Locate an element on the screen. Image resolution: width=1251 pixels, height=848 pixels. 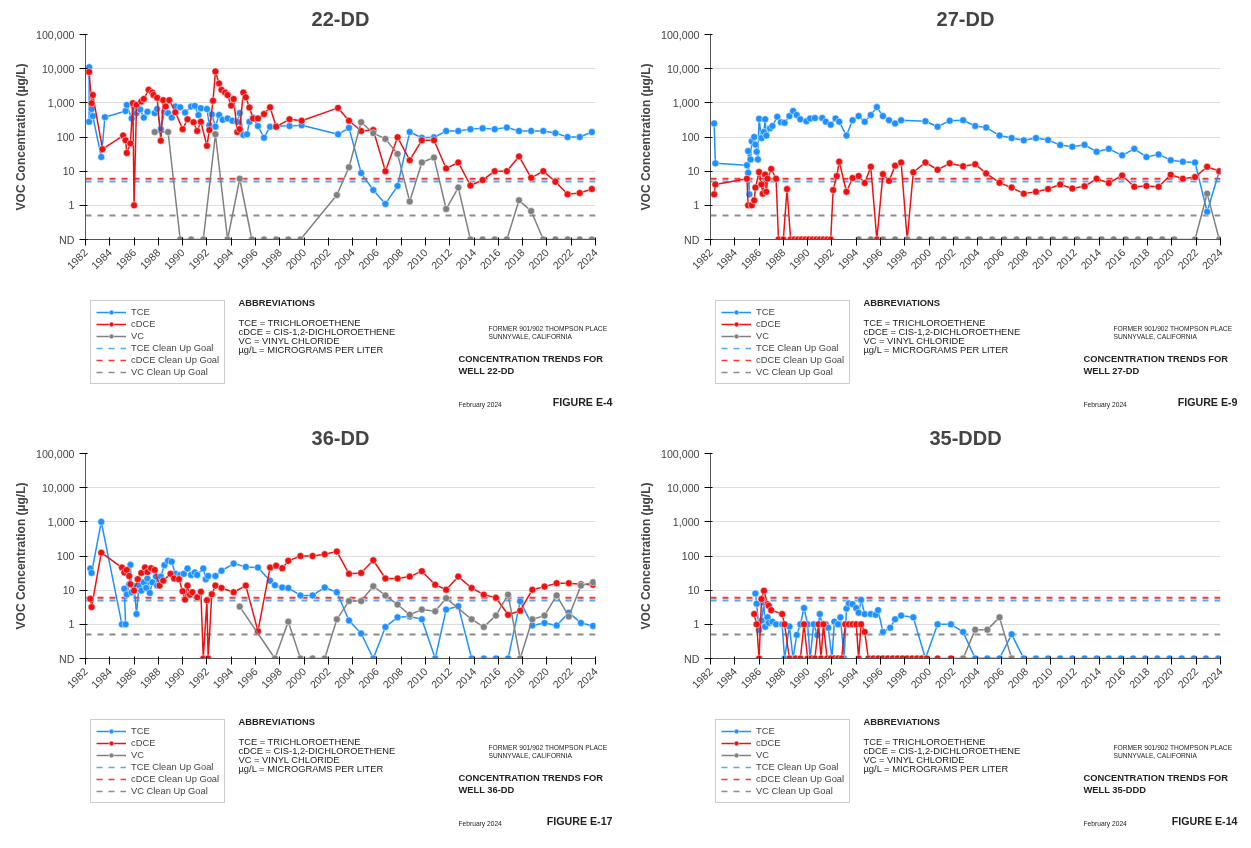
chart-title: 36-DD is located at coordinates (340, 437).